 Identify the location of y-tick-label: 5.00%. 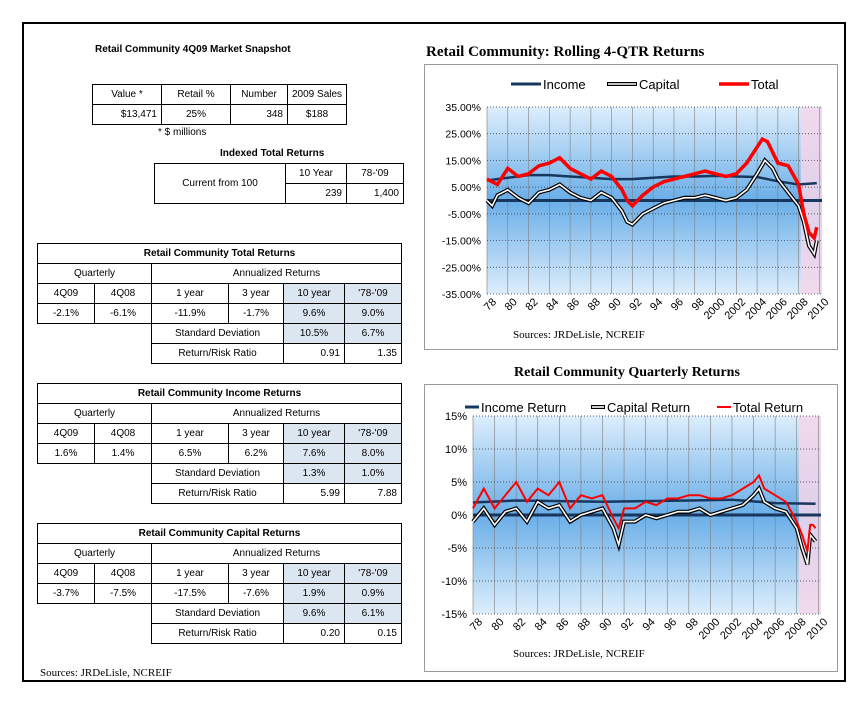
(466, 188).